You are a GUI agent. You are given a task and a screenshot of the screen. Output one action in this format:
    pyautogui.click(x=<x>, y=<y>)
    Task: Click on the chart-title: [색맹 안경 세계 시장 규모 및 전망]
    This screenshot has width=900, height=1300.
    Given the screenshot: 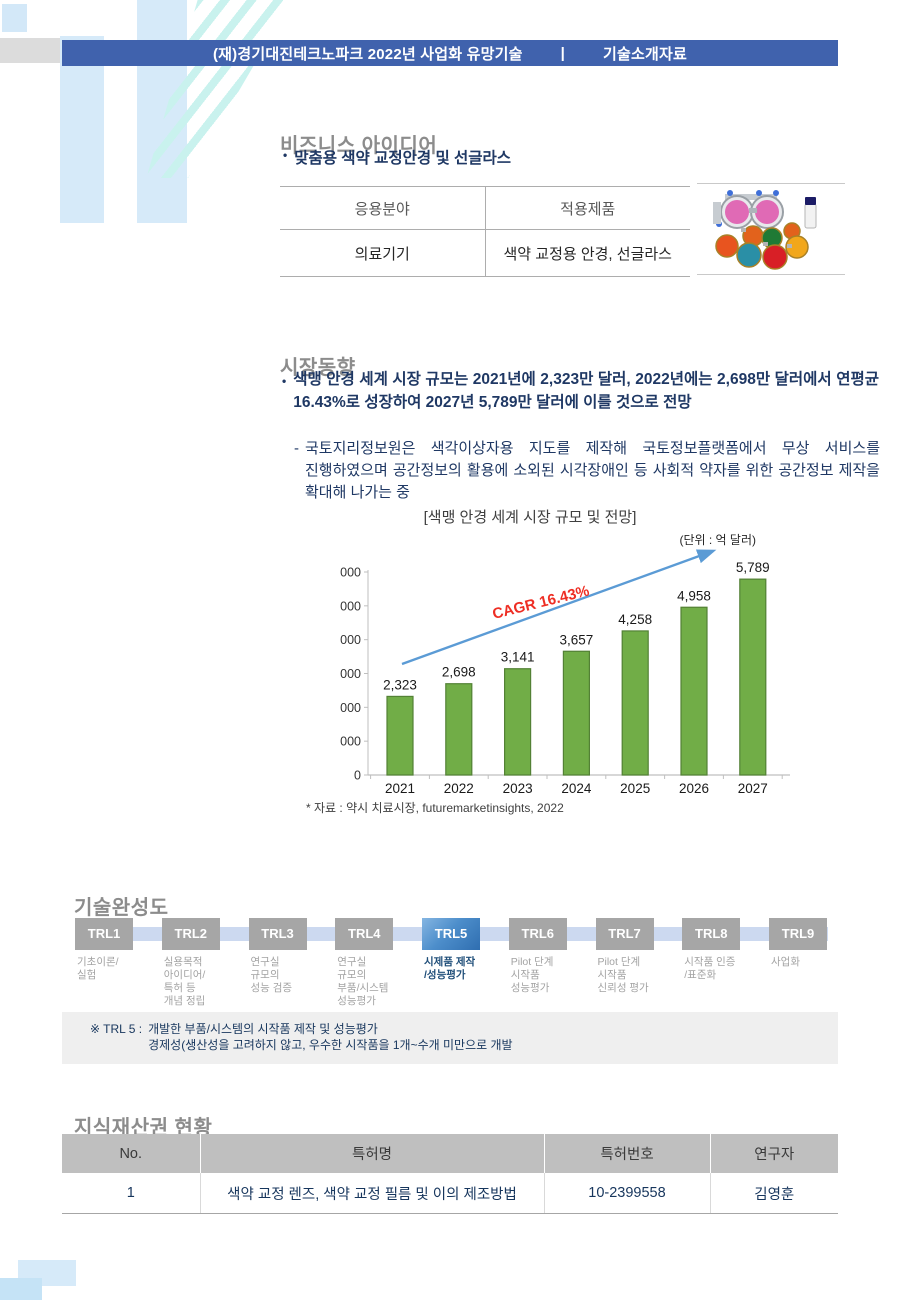 What is the action you would take?
    pyautogui.click(x=530, y=517)
    